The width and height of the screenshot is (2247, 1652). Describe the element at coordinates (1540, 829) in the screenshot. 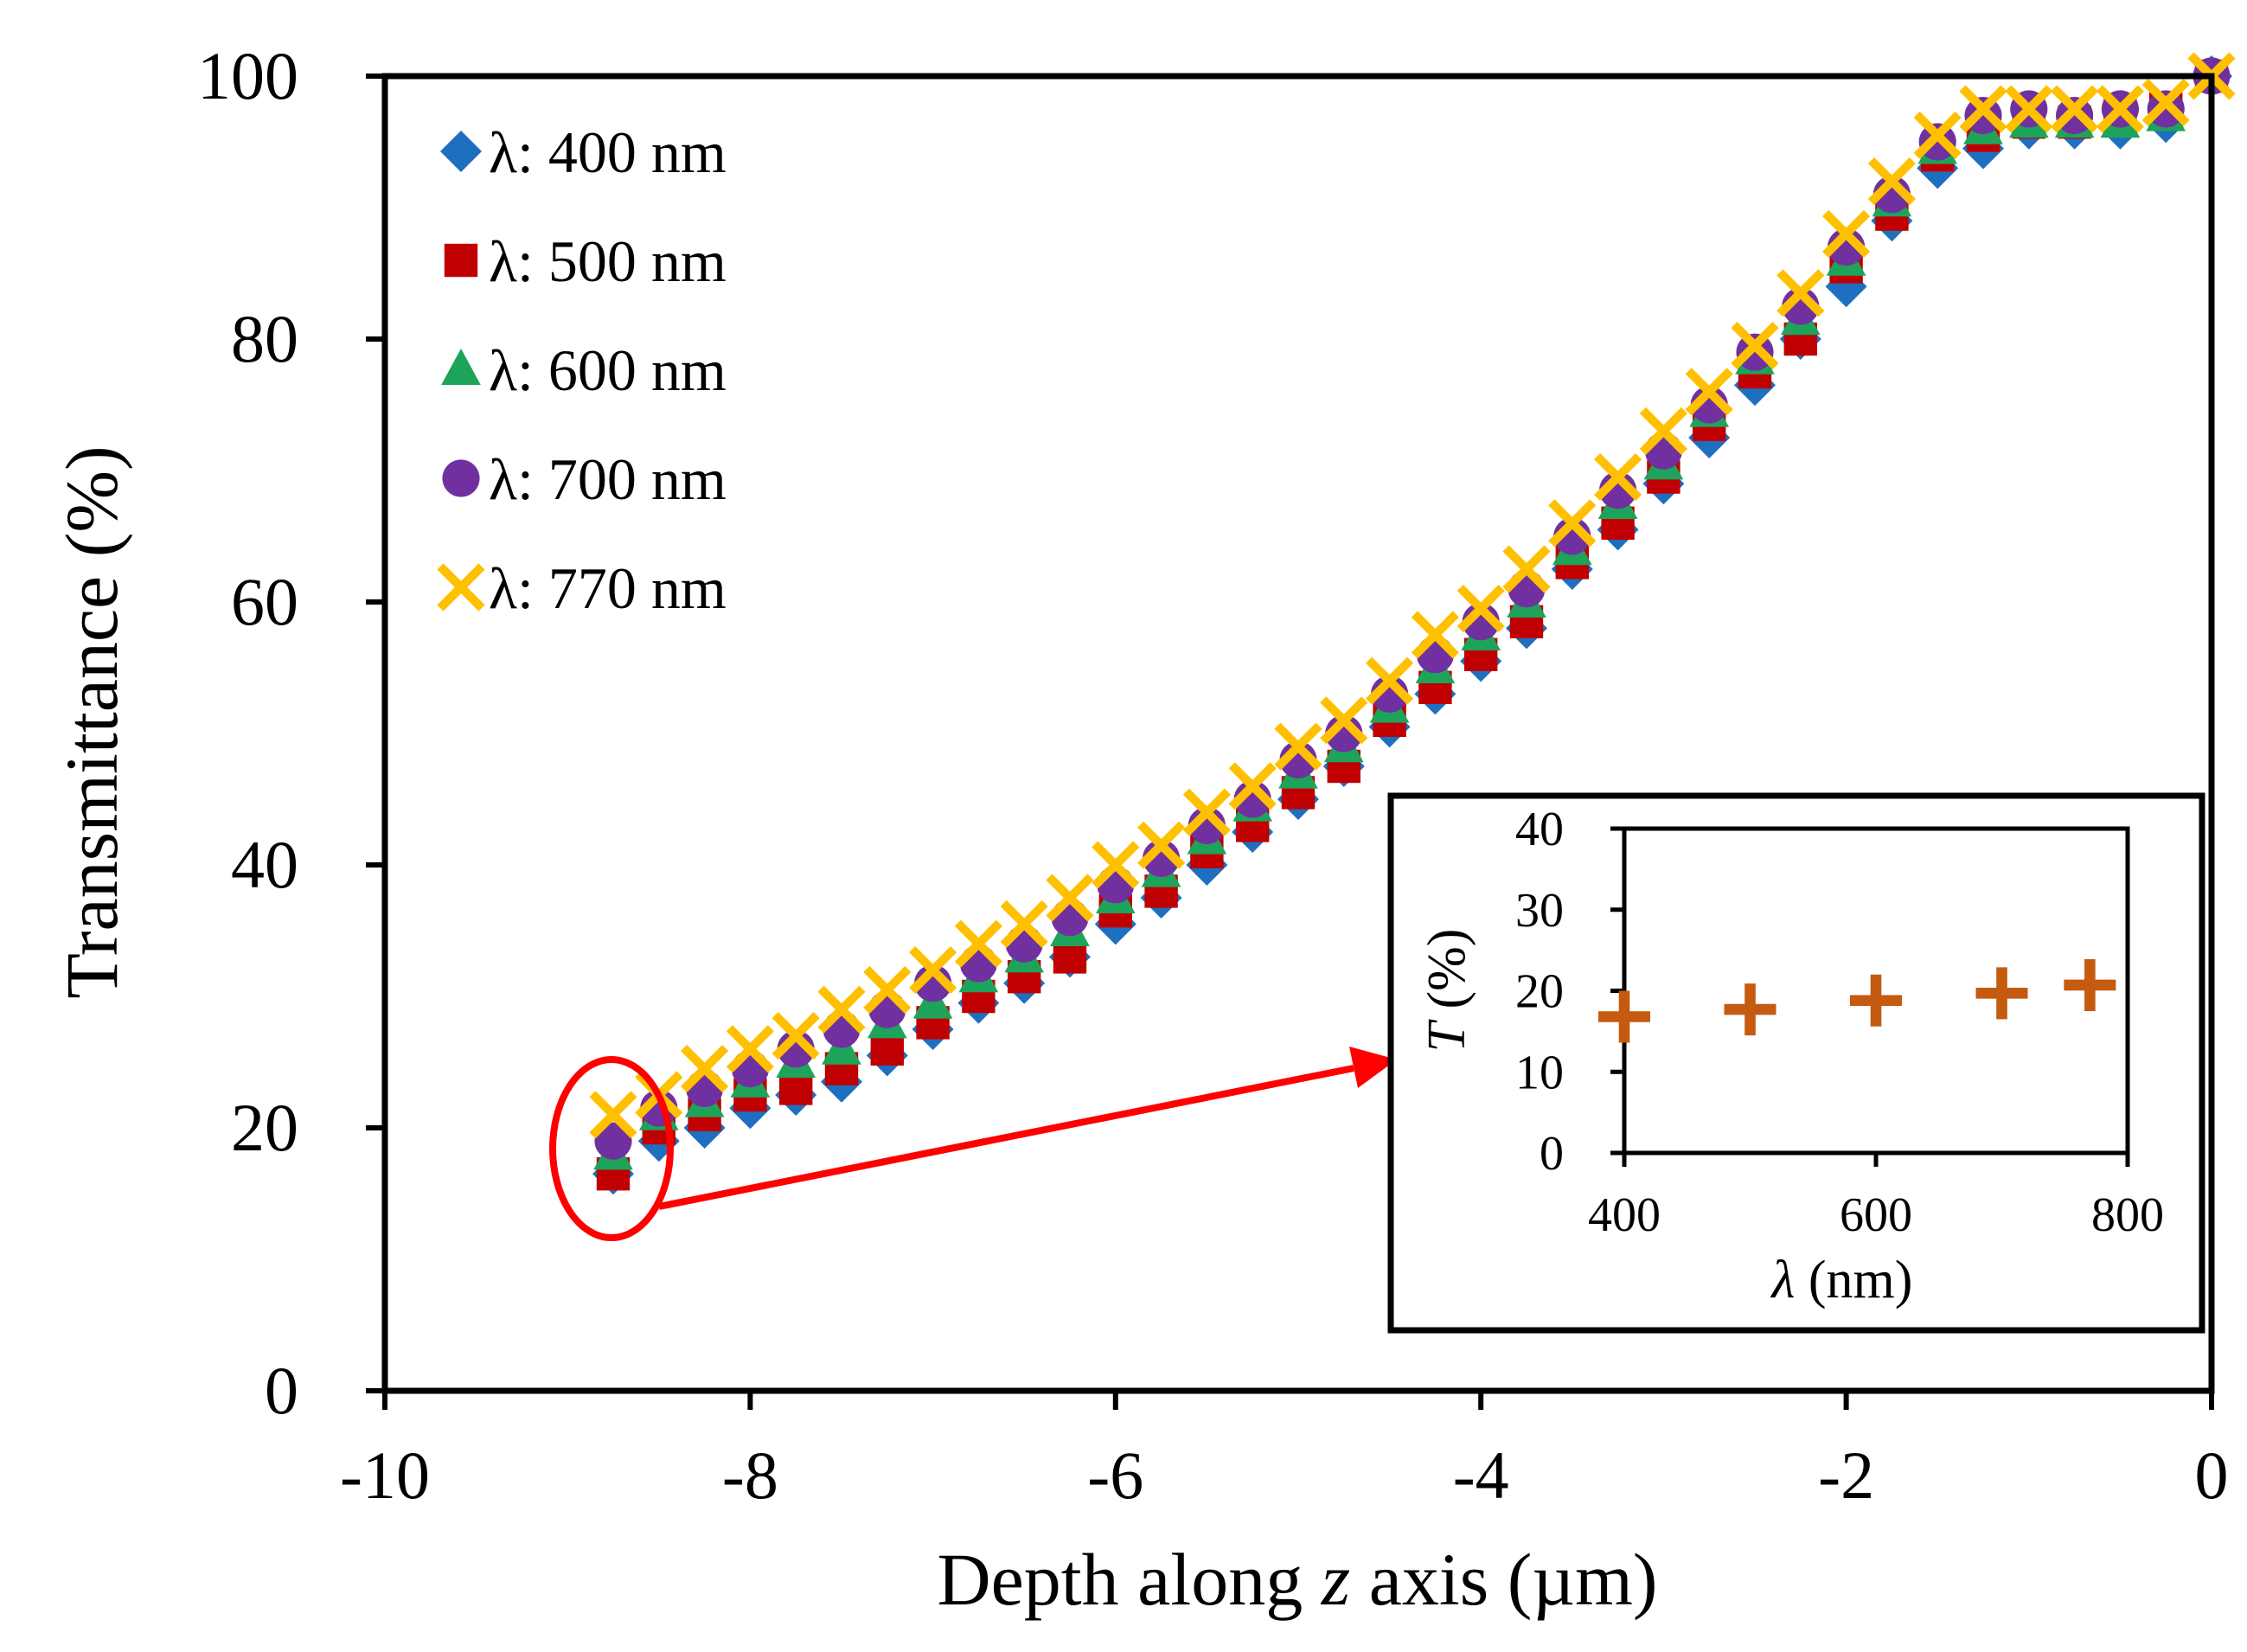

I see `inset-y-tick-label: 40` at that location.